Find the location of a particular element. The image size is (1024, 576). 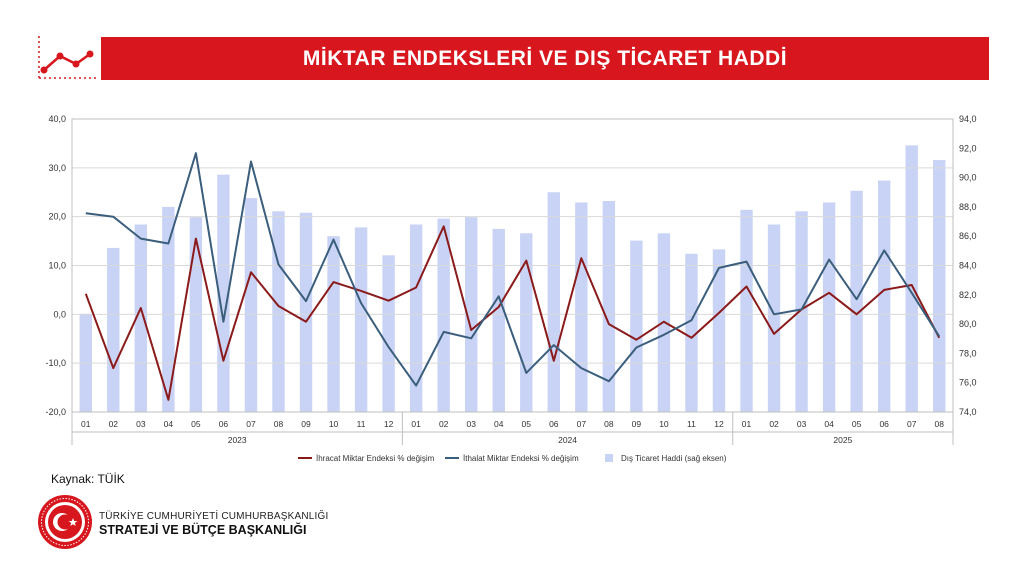

right-axis-tick-label: 76,0 is located at coordinates (968, 383).